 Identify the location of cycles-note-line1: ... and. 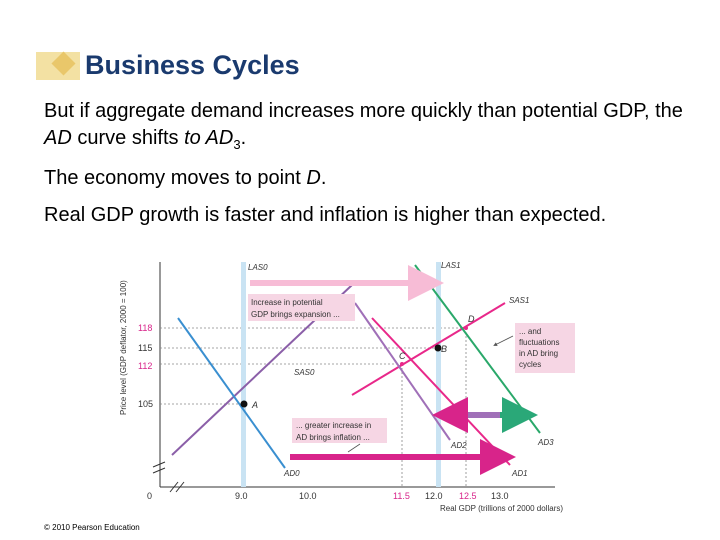
(530, 331).